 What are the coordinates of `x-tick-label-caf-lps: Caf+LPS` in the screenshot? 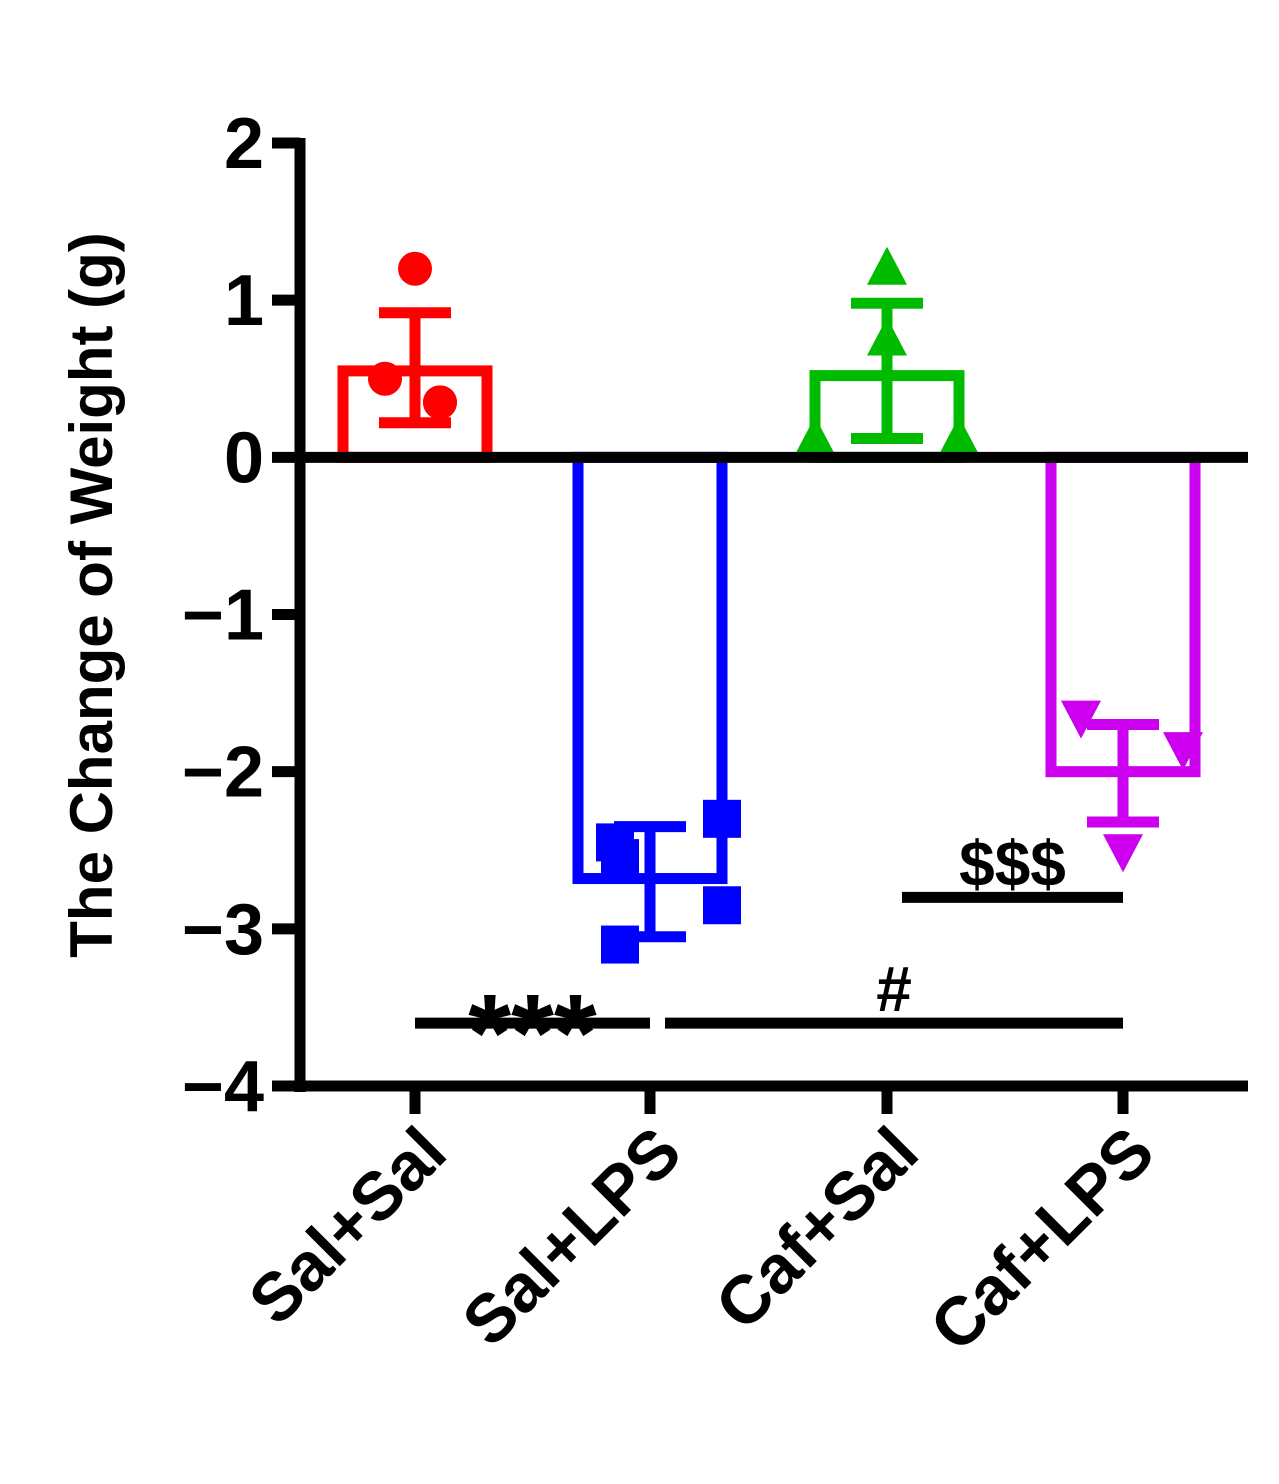 It's located at (1042, 1239).